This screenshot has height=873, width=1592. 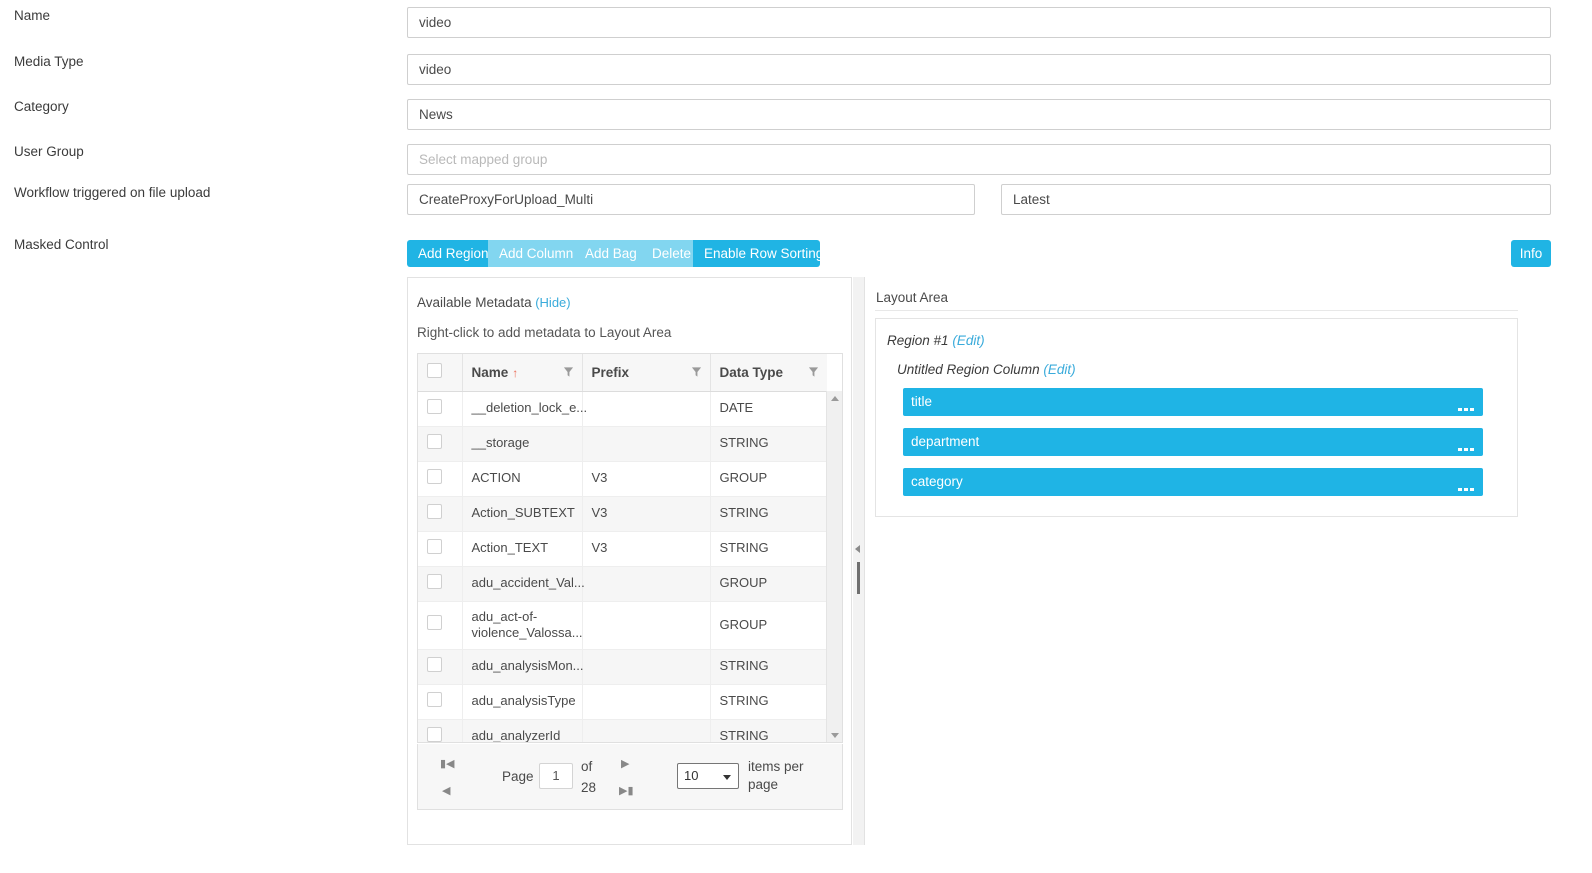 What do you see at coordinates (922, 401) in the screenshot?
I see `layout-field-label: title` at bounding box center [922, 401].